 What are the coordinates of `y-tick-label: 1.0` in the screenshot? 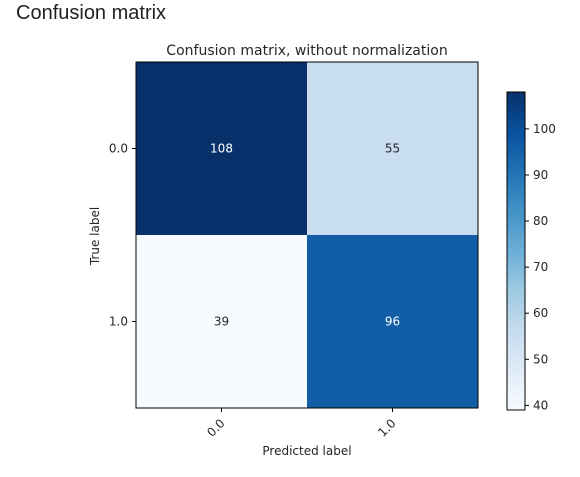 It's located at (118, 322).